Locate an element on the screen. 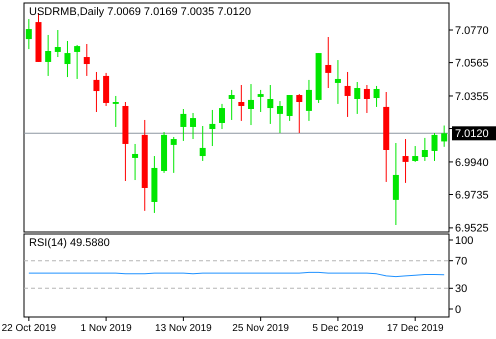  x-tick-label: 22 Oct 2019 is located at coordinates (29, 328).